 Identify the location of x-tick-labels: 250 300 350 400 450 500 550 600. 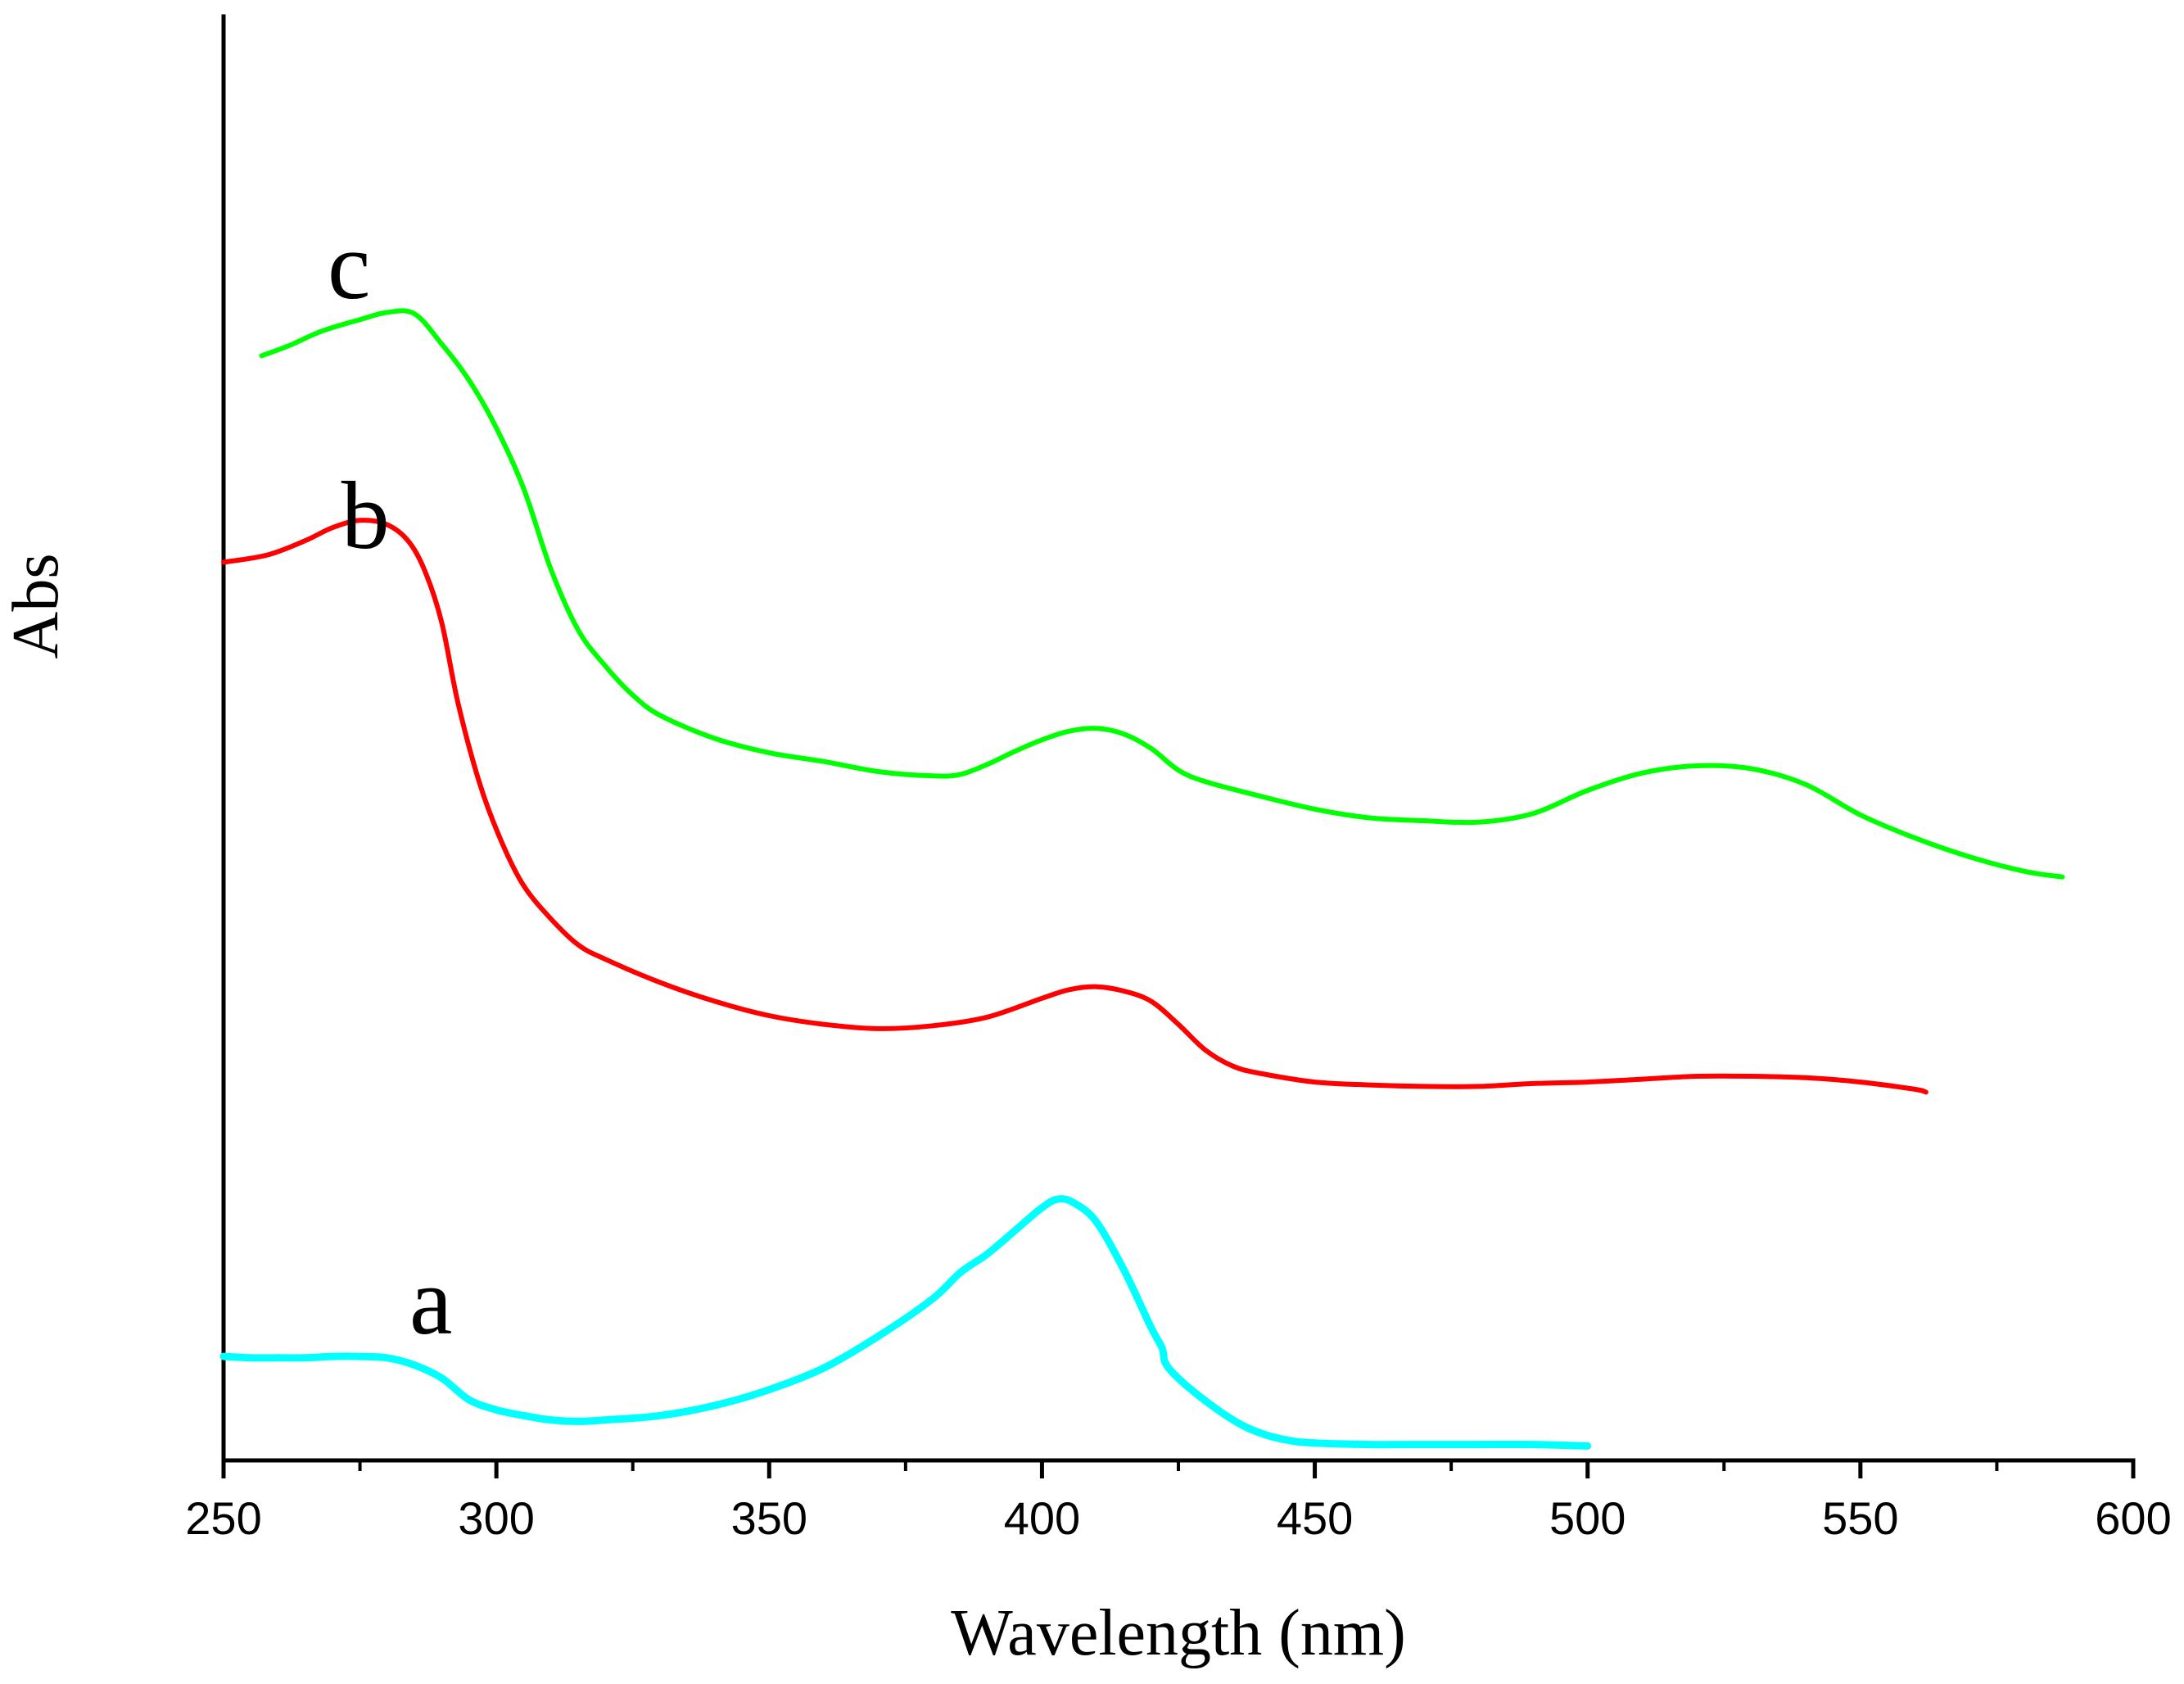
(1178, 1518).